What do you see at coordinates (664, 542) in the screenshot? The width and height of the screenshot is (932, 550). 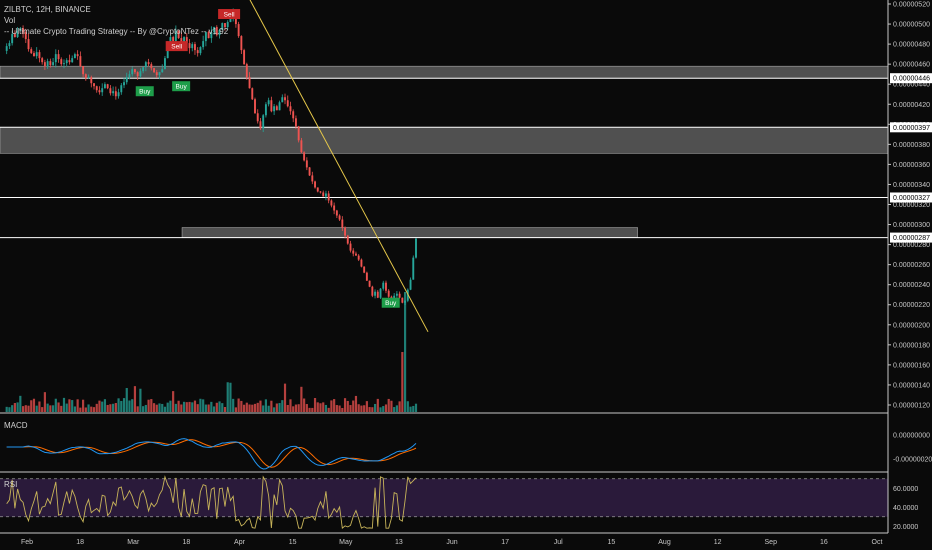 I see `time-tick-label: Aug` at bounding box center [664, 542].